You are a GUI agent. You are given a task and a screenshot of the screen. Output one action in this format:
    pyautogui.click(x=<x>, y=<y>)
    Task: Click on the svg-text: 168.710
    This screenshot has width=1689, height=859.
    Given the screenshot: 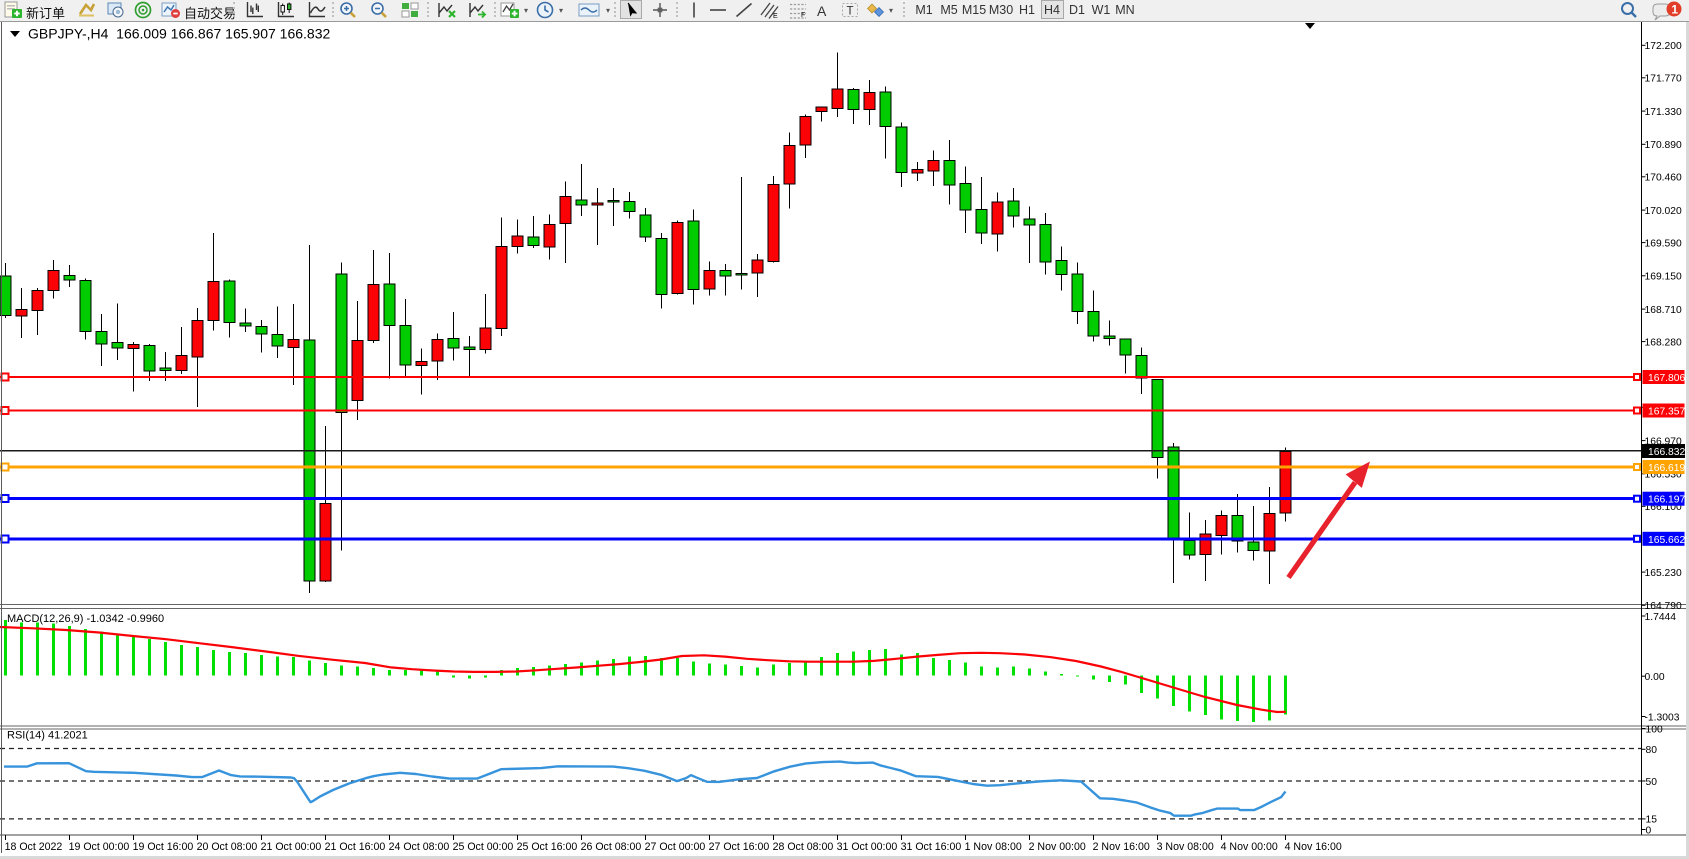 What is the action you would take?
    pyautogui.click(x=1663, y=310)
    